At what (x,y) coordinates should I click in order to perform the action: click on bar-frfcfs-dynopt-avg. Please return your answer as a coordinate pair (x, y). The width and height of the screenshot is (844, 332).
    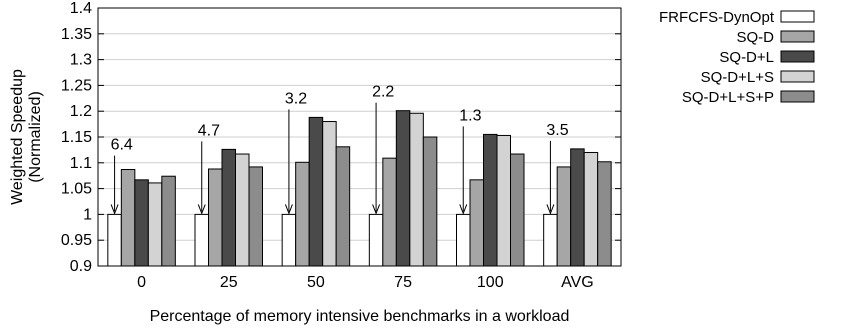
    Looking at the image, I should click on (550, 240).